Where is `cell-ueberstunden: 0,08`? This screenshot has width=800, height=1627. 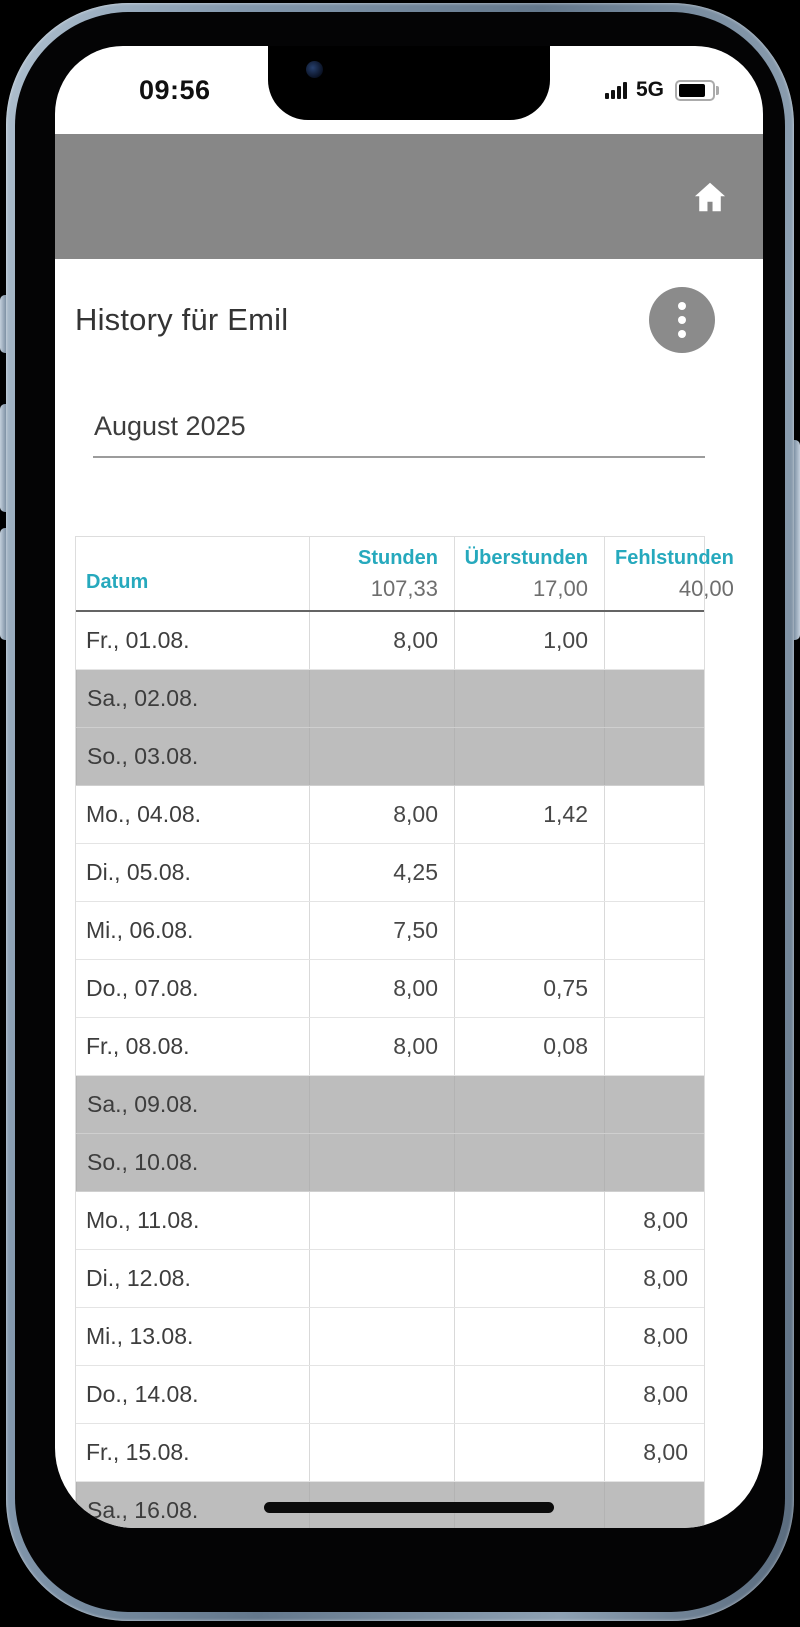
cell-ueberstunden: 0,08 is located at coordinates (529, 1046).